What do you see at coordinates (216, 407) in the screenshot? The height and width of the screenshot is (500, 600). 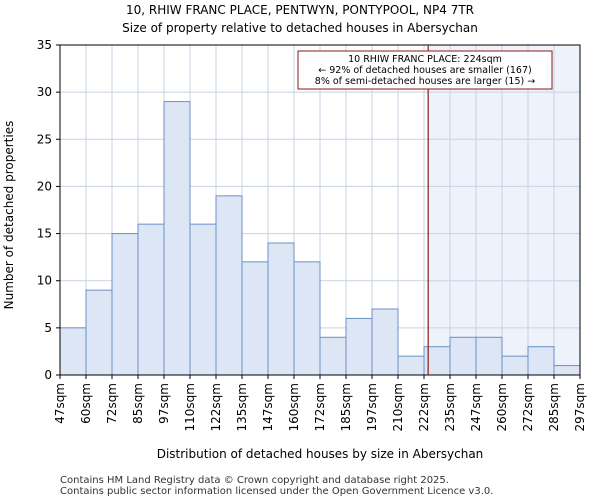 I see `x-tick-label: 122sqm` at bounding box center [216, 407].